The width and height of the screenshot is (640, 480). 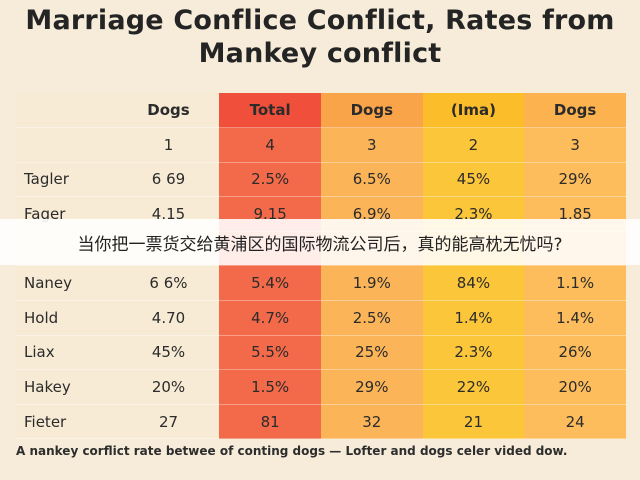 What do you see at coordinates (371, 422) in the screenshot?
I see `table-cell: 32` at bounding box center [371, 422].